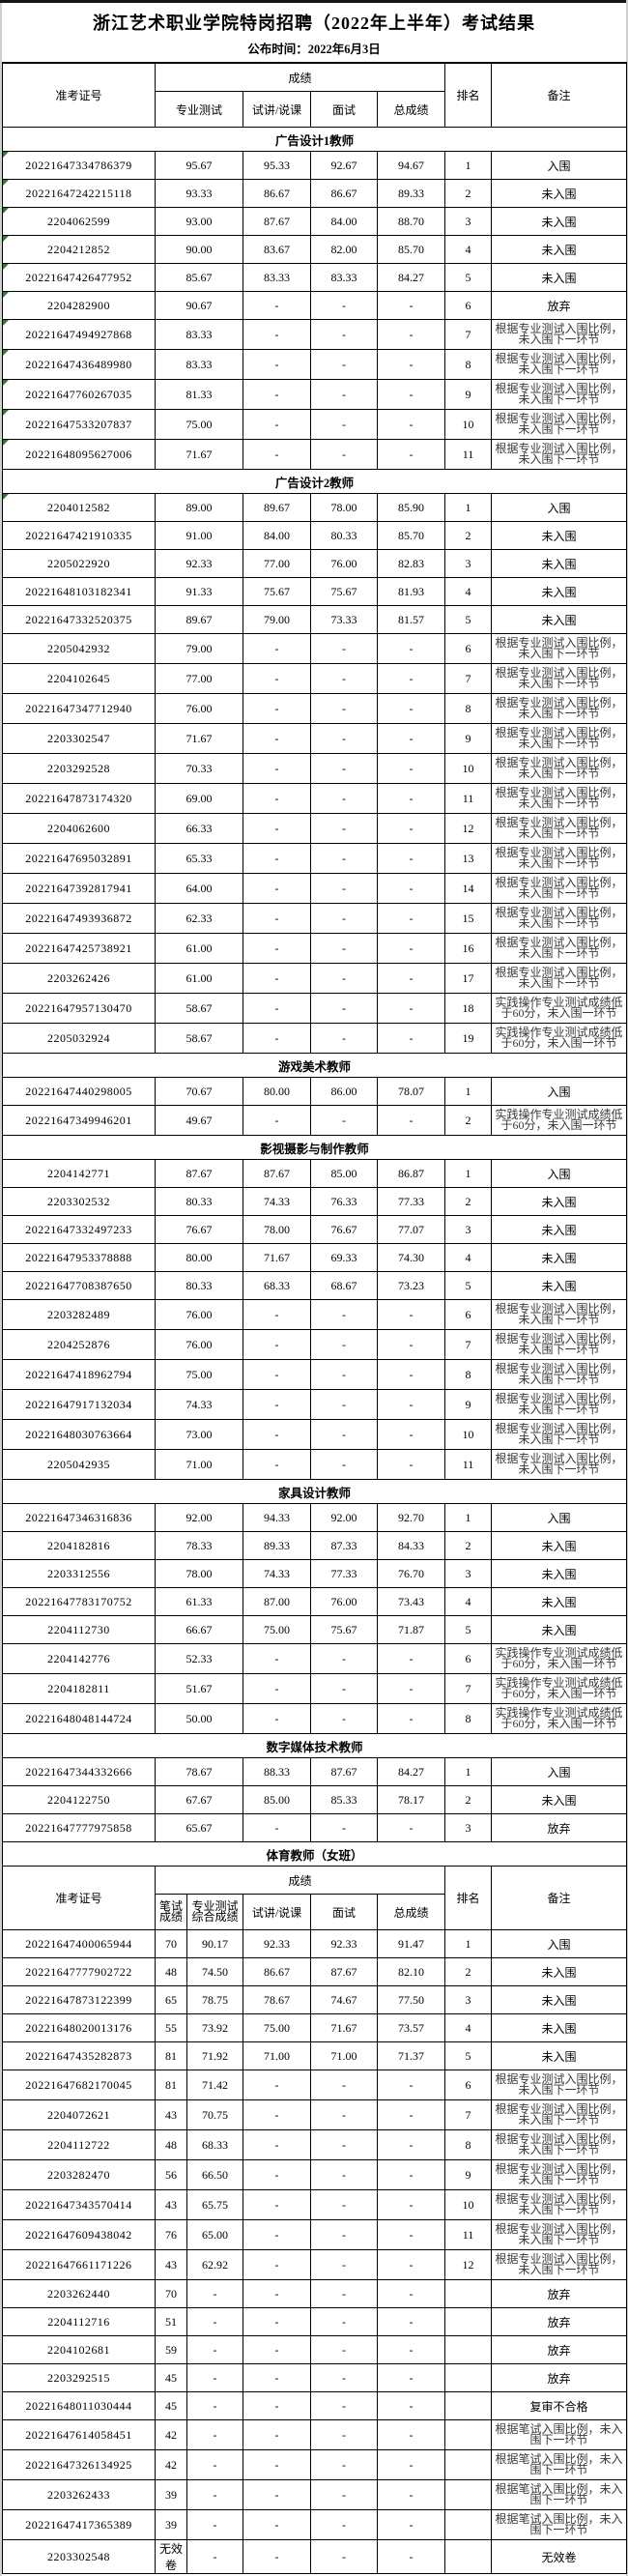 The width and height of the screenshot is (628, 2576). Describe the element at coordinates (277, 1091) in the screenshot. I see `score-cell: 80.00` at that location.